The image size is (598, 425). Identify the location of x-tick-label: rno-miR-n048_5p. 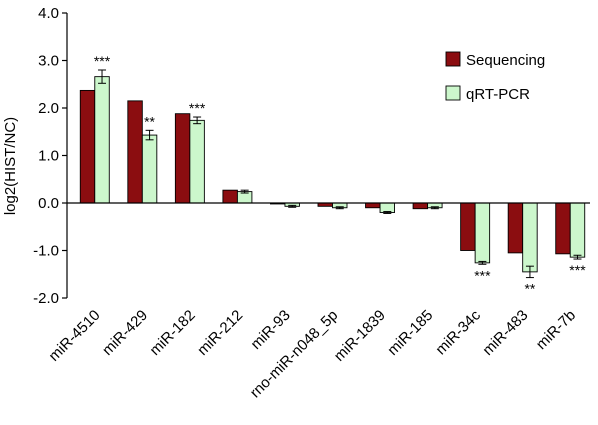
(294, 354).